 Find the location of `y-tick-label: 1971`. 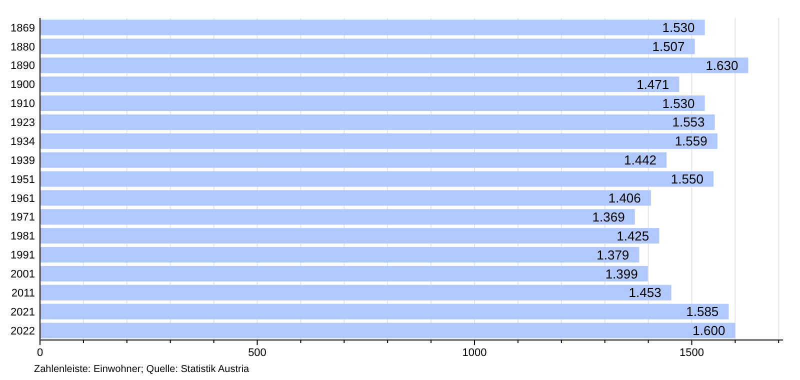

y-tick-label: 1971 is located at coordinates (22, 218).